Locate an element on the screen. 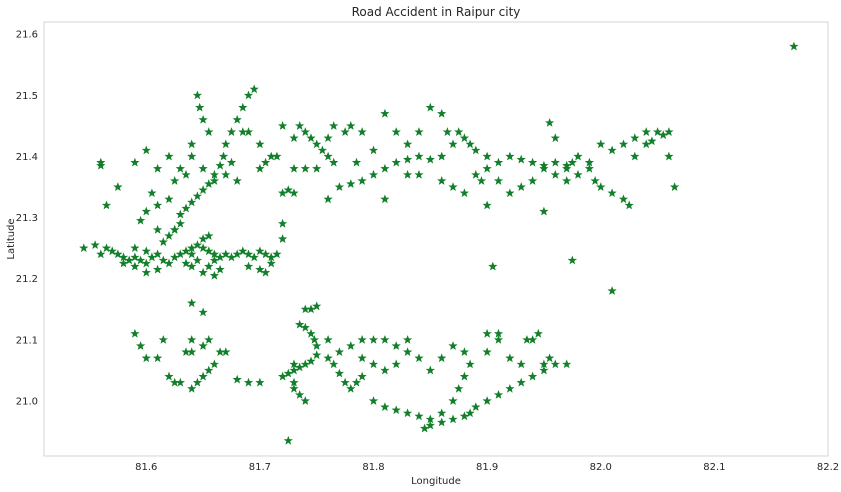  x-tick-label: 82.0 is located at coordinates (601, 467).